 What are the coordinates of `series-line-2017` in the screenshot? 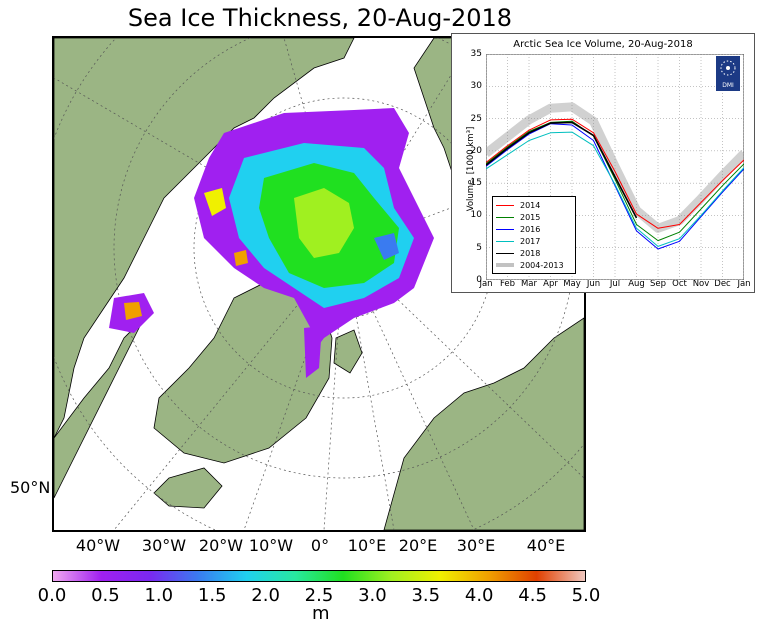 It's located at (615, 189).